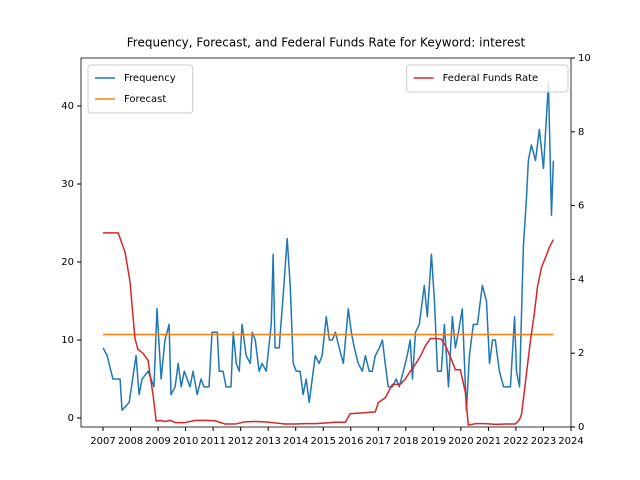  Describe the element at coordinates (71, 418) in the screenshot. I see `y-tick-label: 0` at that location.